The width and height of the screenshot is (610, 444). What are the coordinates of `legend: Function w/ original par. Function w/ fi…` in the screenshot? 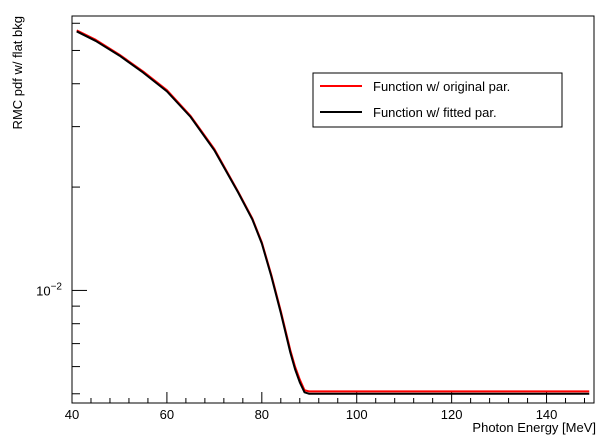 It's located at (437, 100).